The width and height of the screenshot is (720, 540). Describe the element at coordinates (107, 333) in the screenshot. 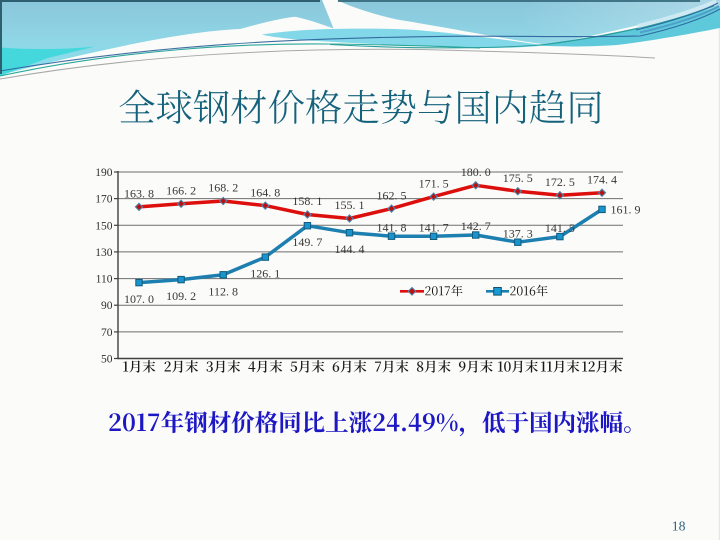

I see `svg-text: 70` at that location.